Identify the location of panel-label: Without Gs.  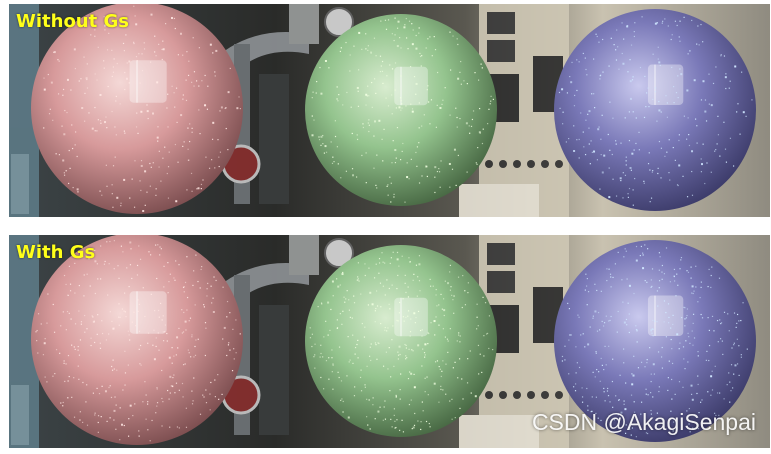
(72, 21).